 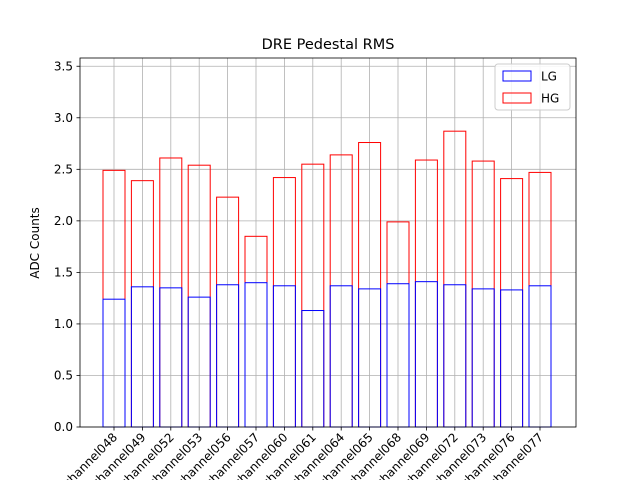 What do you see at coordinates (63, 376) in the screenshot?
I see `y-tick-label: 0.5` at bounding box center [63, 376].